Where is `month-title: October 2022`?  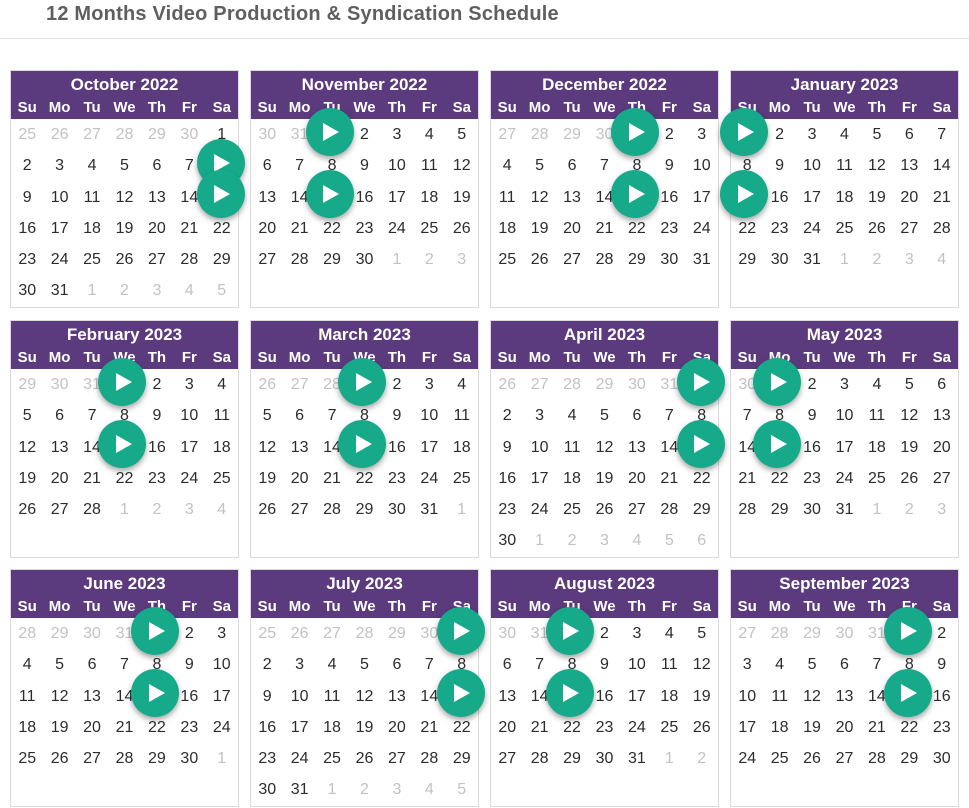 month-title: October 2022 is located at coordinates (124, 84).